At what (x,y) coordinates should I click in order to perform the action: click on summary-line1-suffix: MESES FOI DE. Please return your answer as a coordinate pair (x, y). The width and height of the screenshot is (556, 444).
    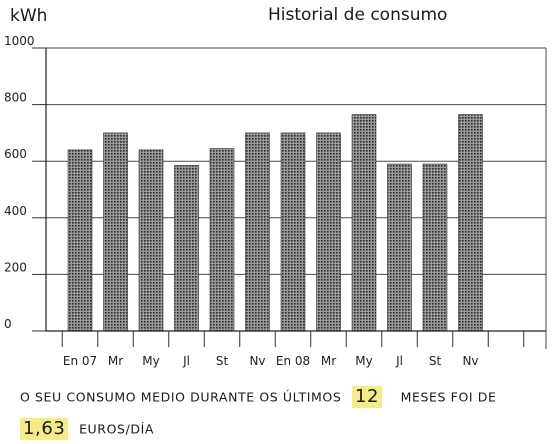
    Looking at the image, I should click on (448, 397).